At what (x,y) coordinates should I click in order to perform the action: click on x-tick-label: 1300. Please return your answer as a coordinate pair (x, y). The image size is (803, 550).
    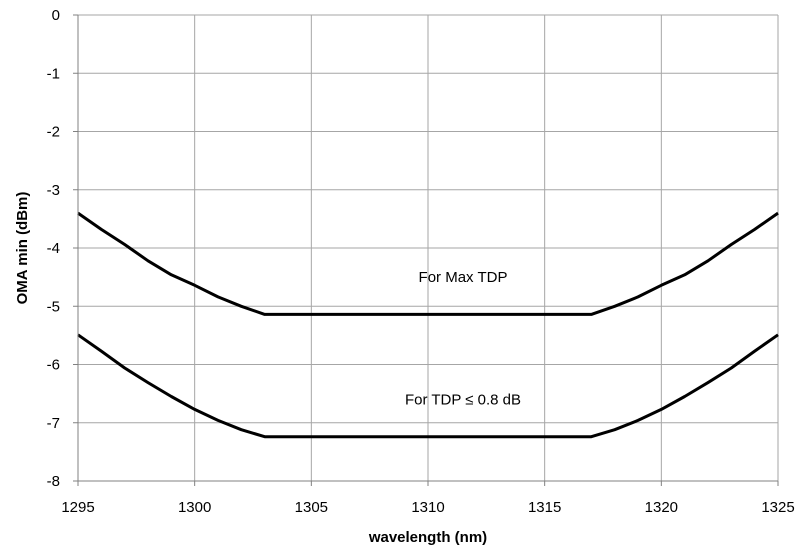
    Looking at the image, I should click on (194, 507).